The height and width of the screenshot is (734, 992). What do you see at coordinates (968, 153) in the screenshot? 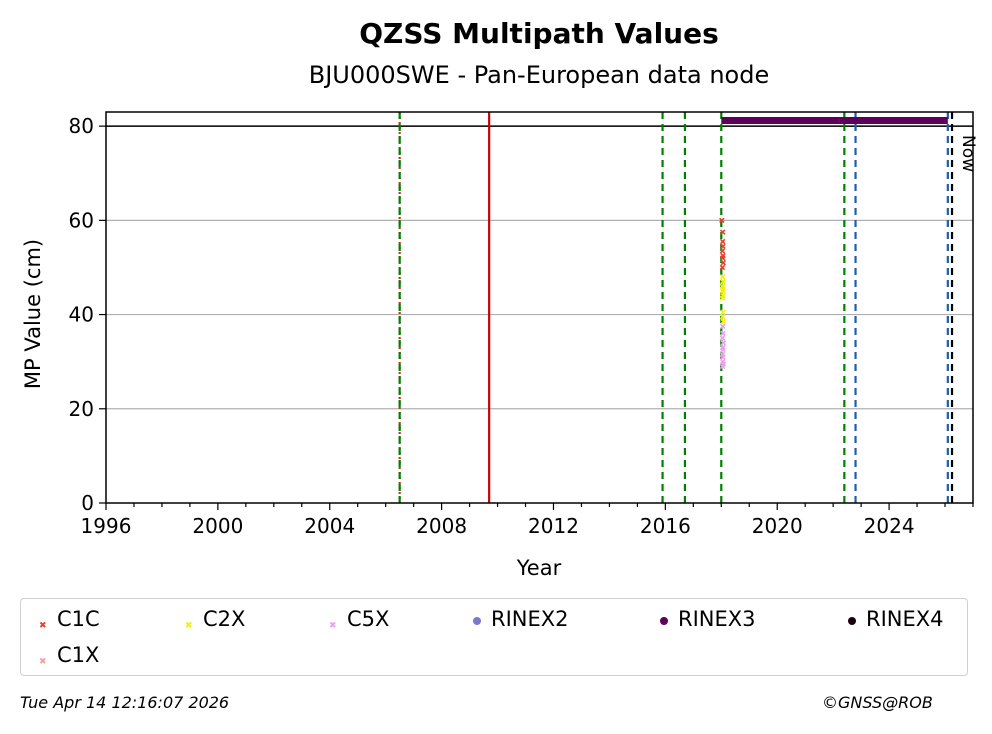
I see `now-label: Now` at bounding box center [968, 153].